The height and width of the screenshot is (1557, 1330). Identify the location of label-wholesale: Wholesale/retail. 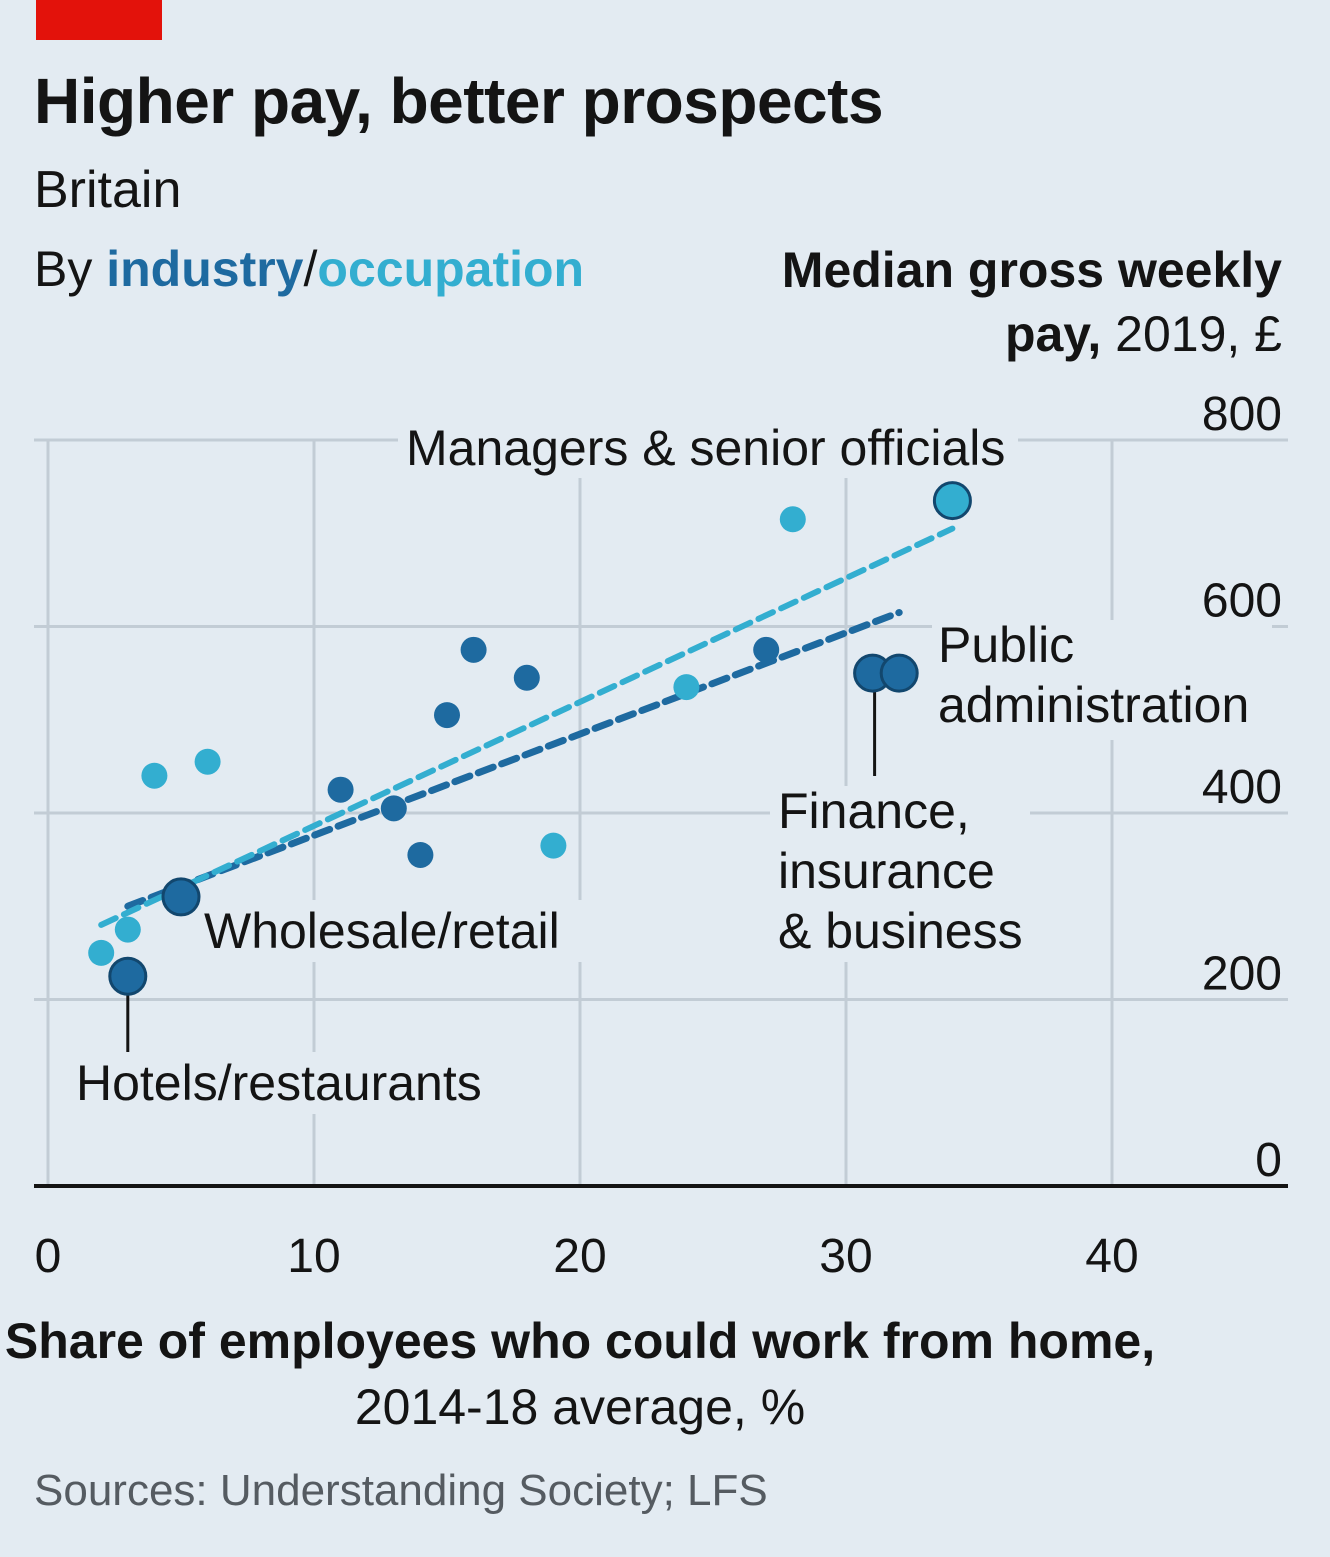
(382, 931).